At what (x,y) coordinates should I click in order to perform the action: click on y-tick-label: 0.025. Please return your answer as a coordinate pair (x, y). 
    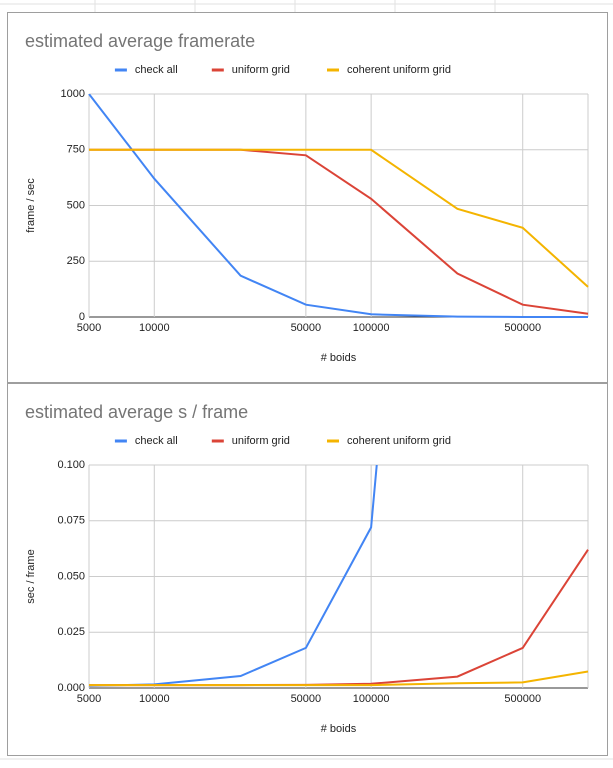
    Looking at the image, I should click on (71, 632).